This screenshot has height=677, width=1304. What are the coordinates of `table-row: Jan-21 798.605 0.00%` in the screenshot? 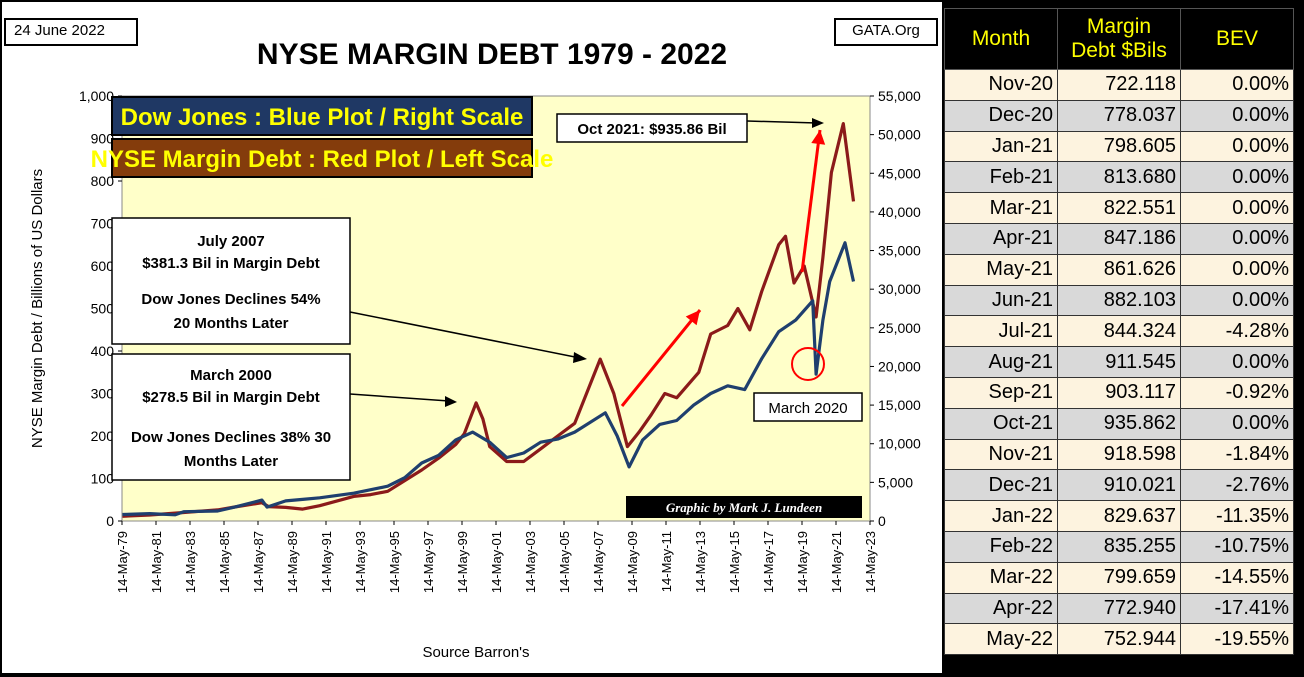 It's located at (1119, 146).